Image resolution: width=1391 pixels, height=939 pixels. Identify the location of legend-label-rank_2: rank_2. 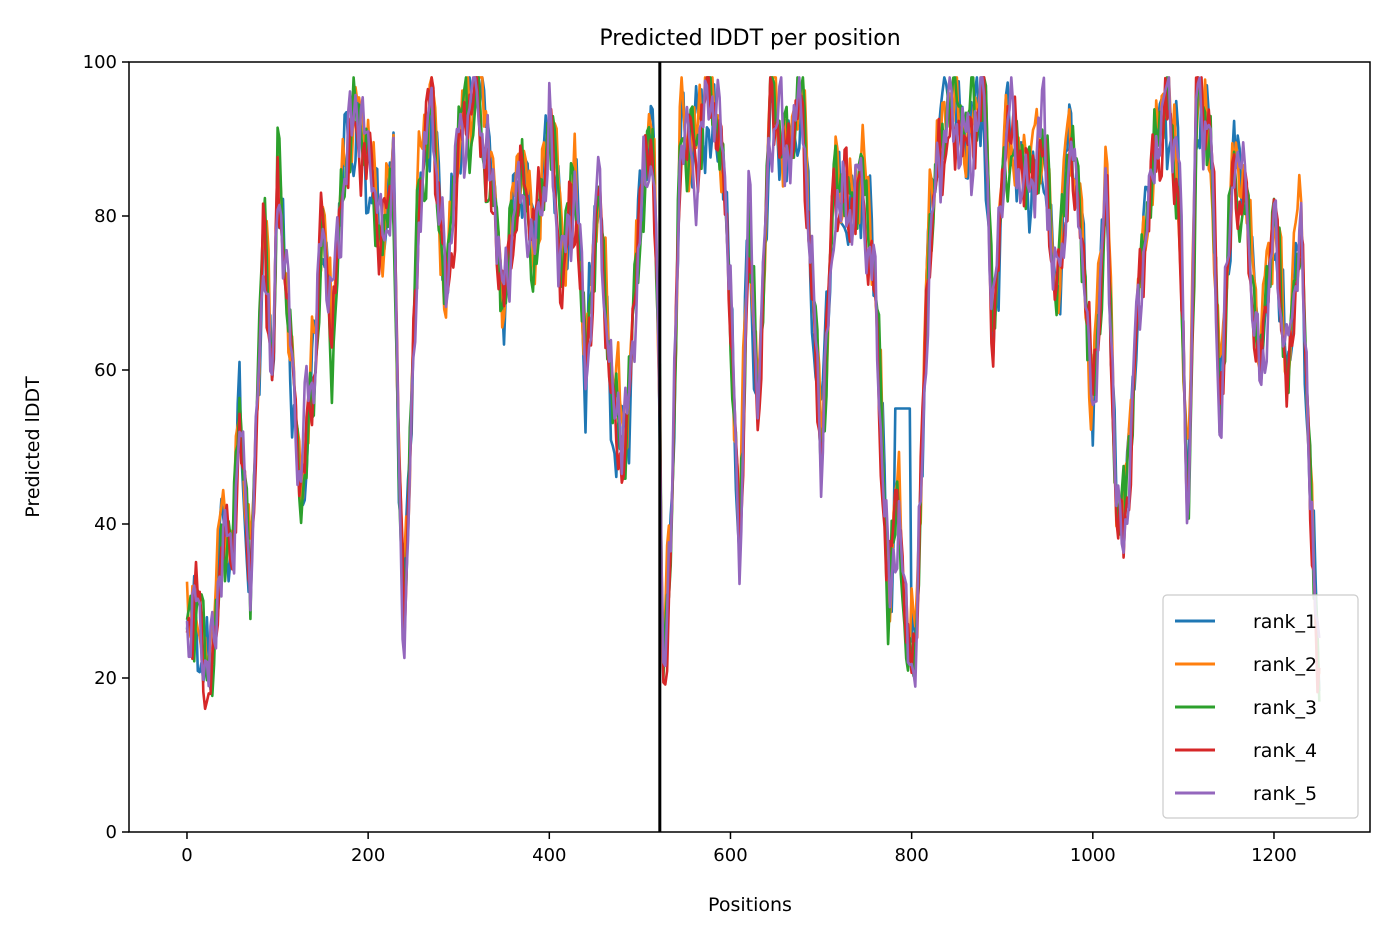
(1285, 665).